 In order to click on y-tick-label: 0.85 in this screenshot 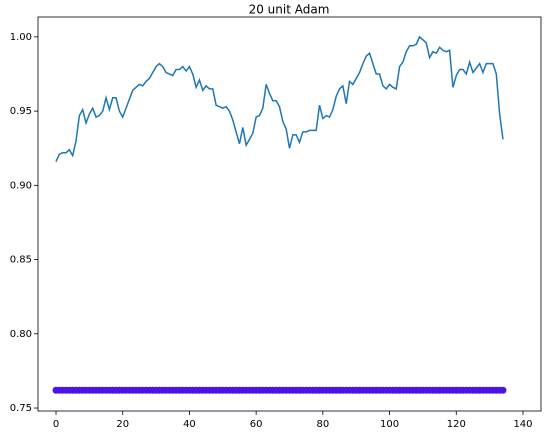, I will do `click(21, 260)`.